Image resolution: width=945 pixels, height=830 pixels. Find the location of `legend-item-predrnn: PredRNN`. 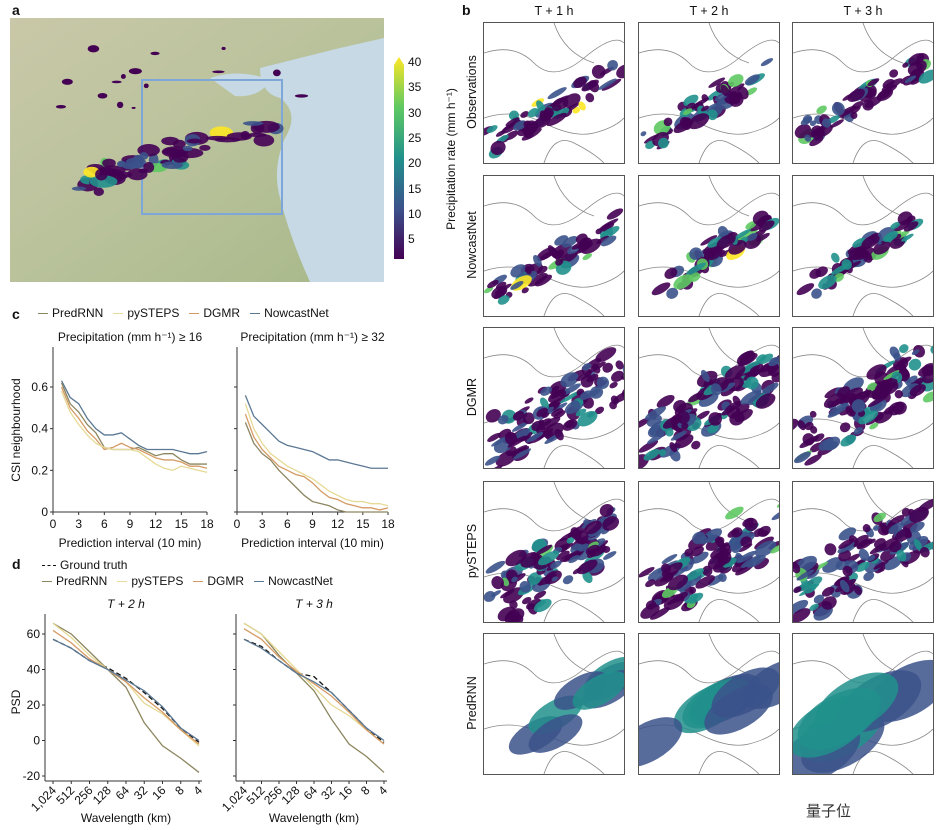

legend-item-predrnn: PredRNN is located at coordinates (74, 581).